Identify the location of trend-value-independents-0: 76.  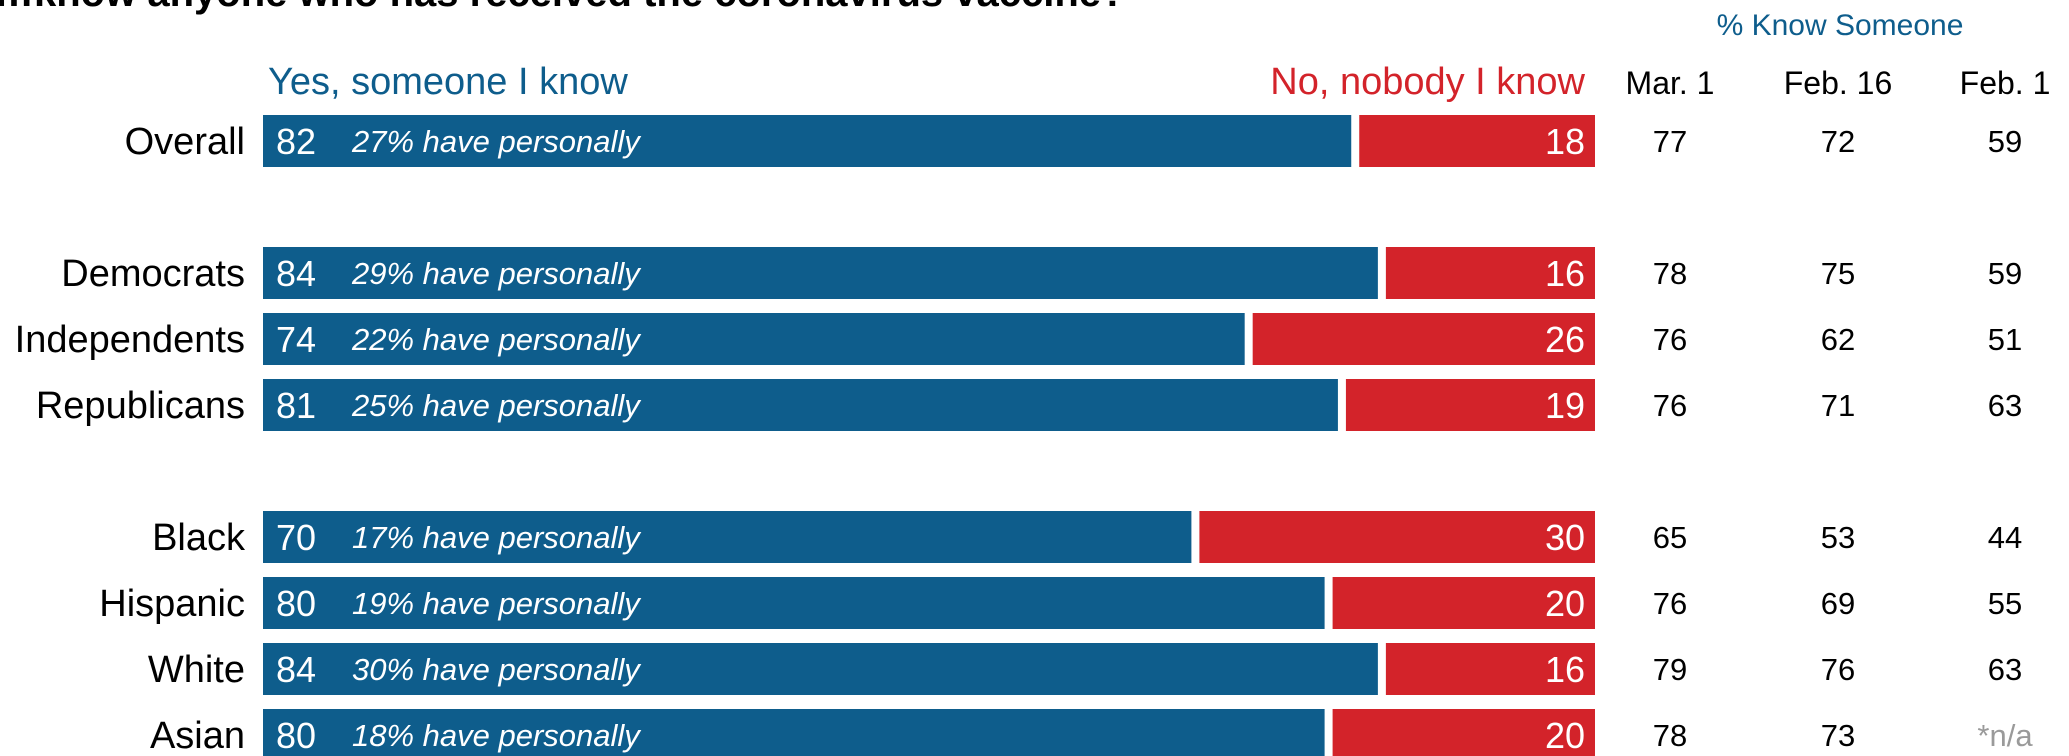
(1670, 339).